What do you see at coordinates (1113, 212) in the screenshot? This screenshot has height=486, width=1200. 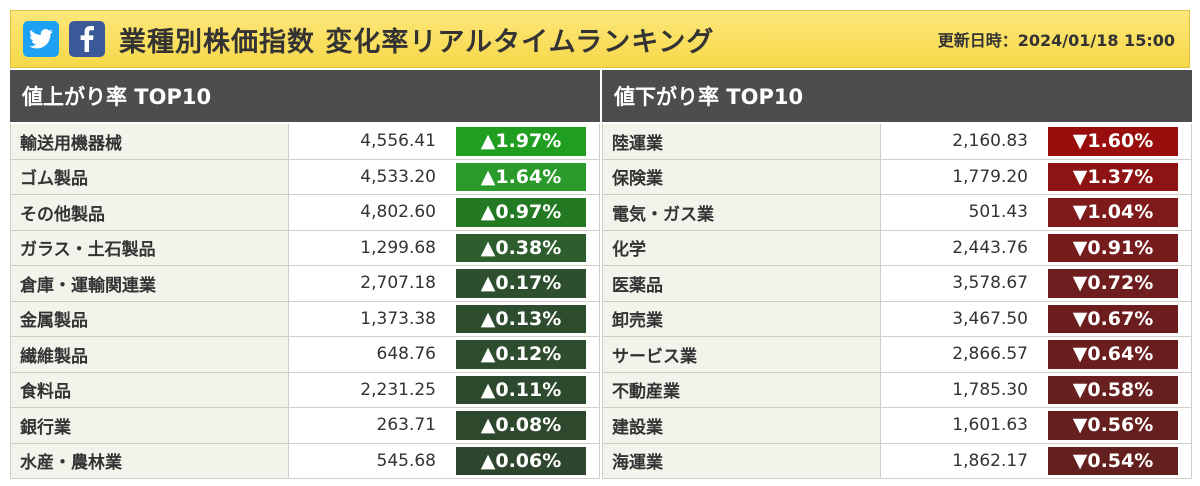 I see `change-rate-badge: ▼1.04%` at bounding box center [1113, 212].